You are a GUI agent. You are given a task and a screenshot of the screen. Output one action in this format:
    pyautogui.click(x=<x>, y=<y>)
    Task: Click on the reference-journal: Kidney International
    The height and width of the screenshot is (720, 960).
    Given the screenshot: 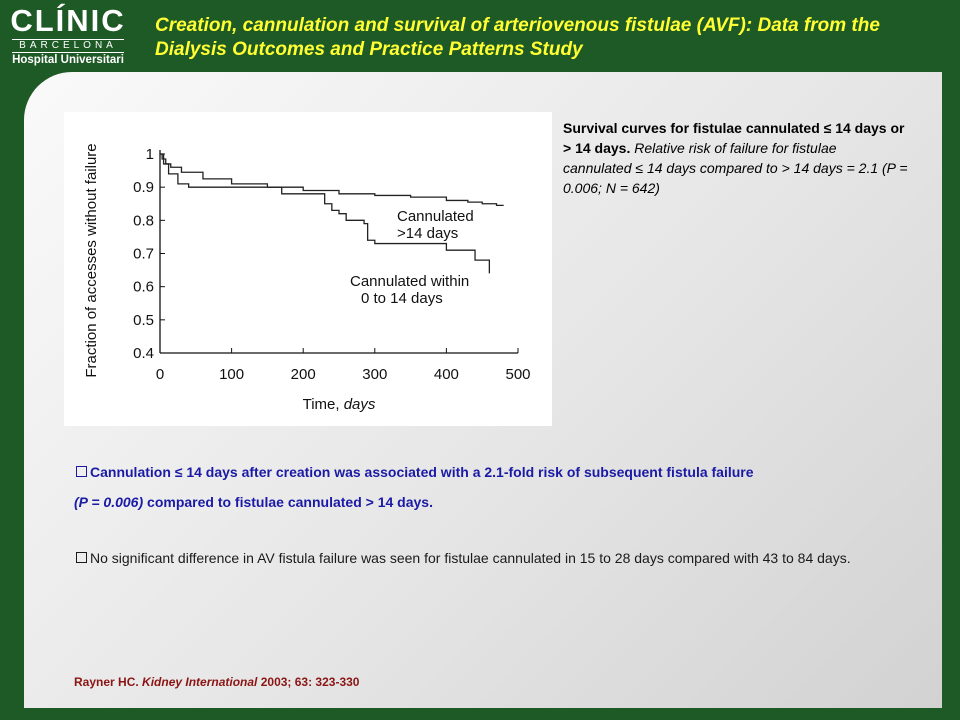 What is the action you would take?
    pyautogui.click(x=200, y=682)
    